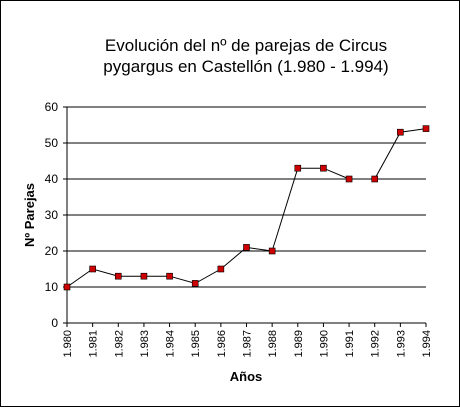  I want to click on x-tick-label: 1.988, so click(273, 344).